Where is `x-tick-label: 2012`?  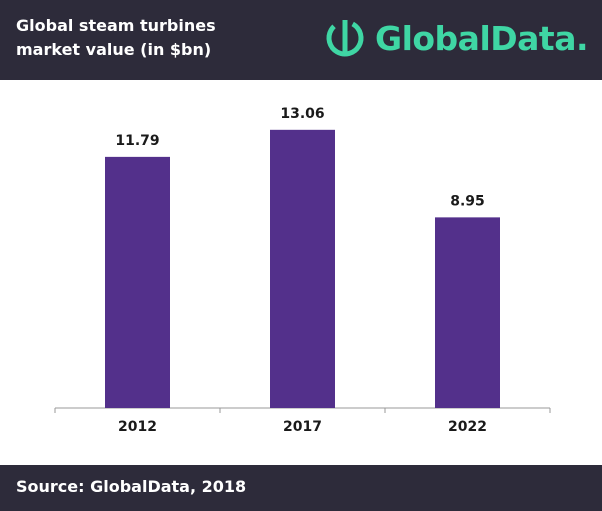
x-tick-label: 2012 is located at coordinates (137, 427).